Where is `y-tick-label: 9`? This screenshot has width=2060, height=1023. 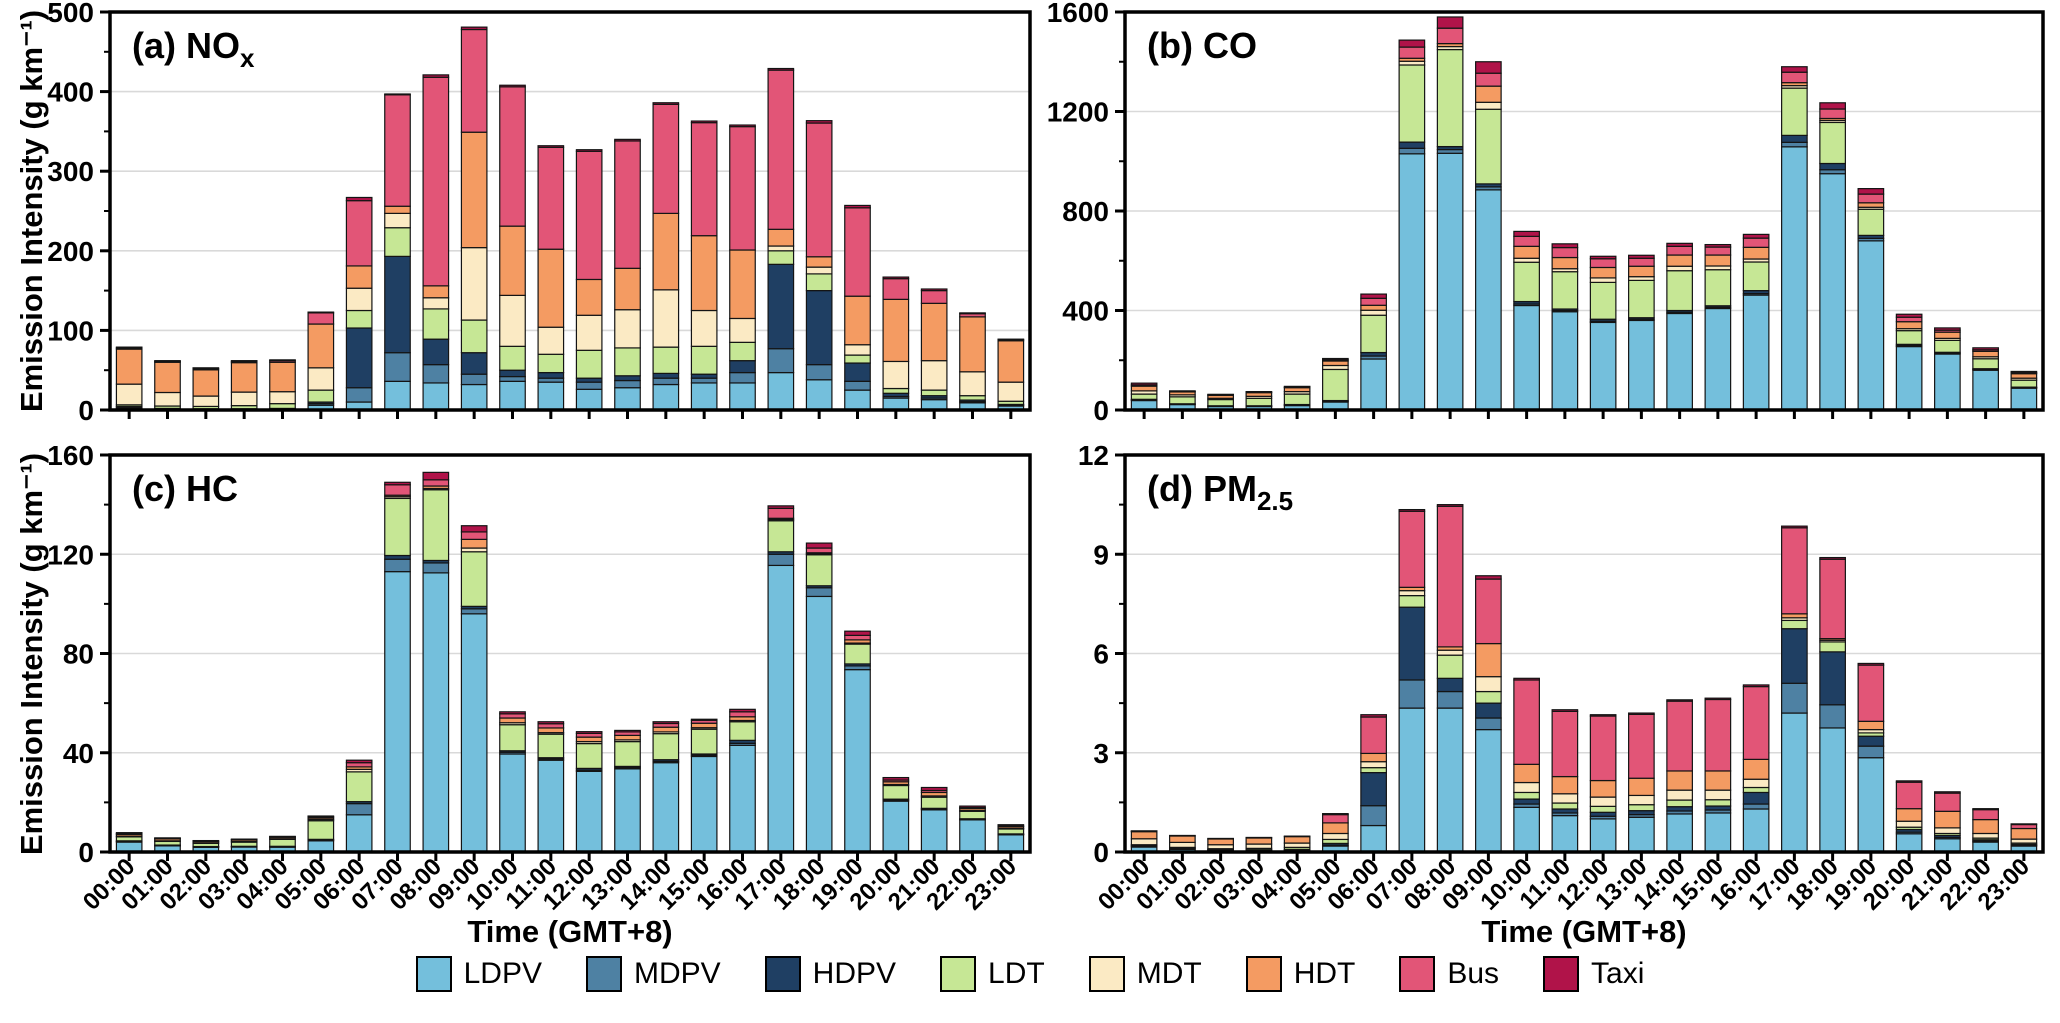 y-tick-label: 9 is located at coordinates (1101, 554).